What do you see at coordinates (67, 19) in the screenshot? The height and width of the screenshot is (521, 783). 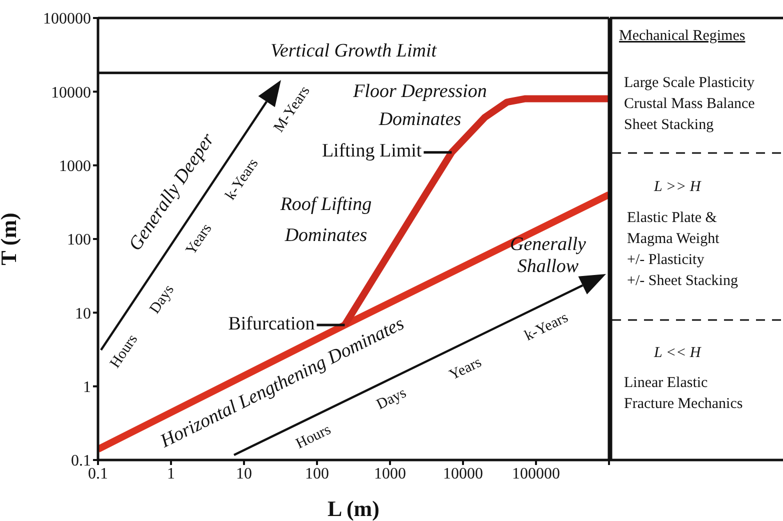 I see `y-tick-label: 100000` at bounding box center [67, 19].